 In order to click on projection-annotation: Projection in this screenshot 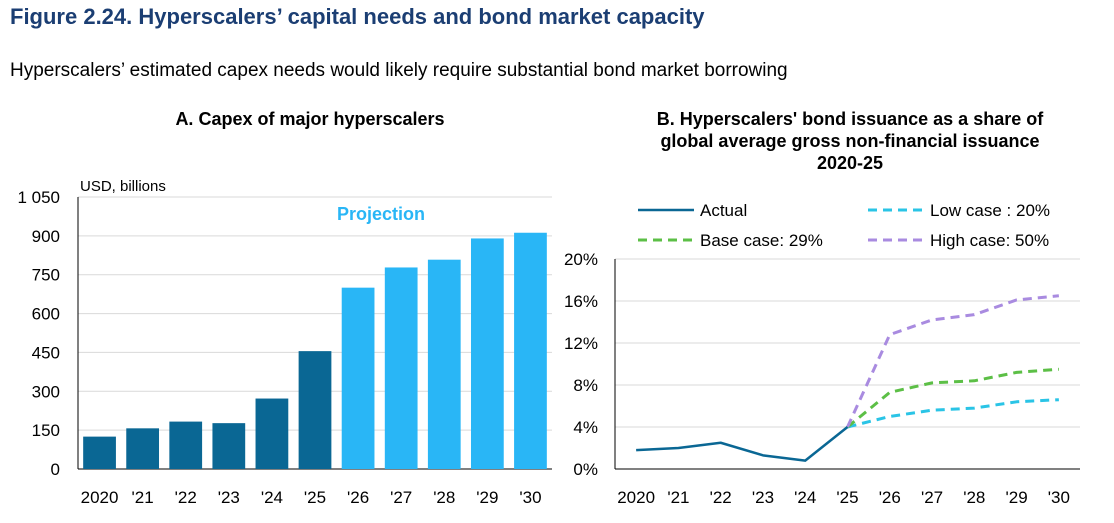, I will do `click(381, 214)`.